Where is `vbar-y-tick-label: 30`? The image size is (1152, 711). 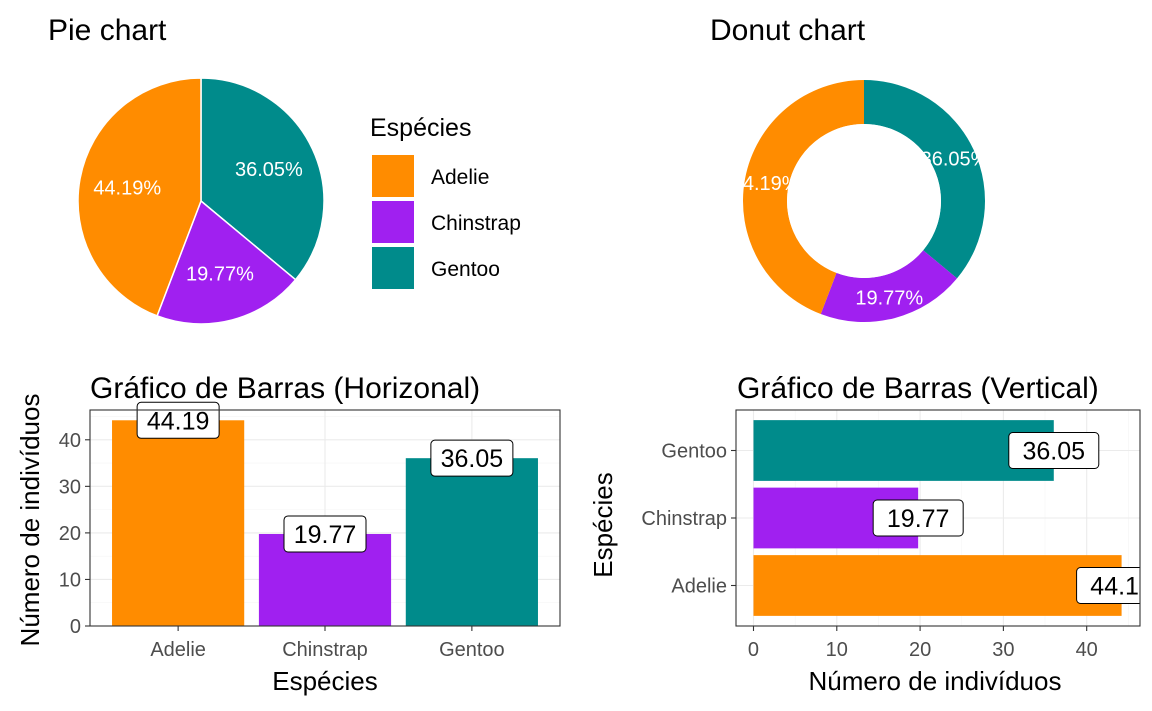 vbar-y-tick-label: 30 is located at coordinates (70, 487).